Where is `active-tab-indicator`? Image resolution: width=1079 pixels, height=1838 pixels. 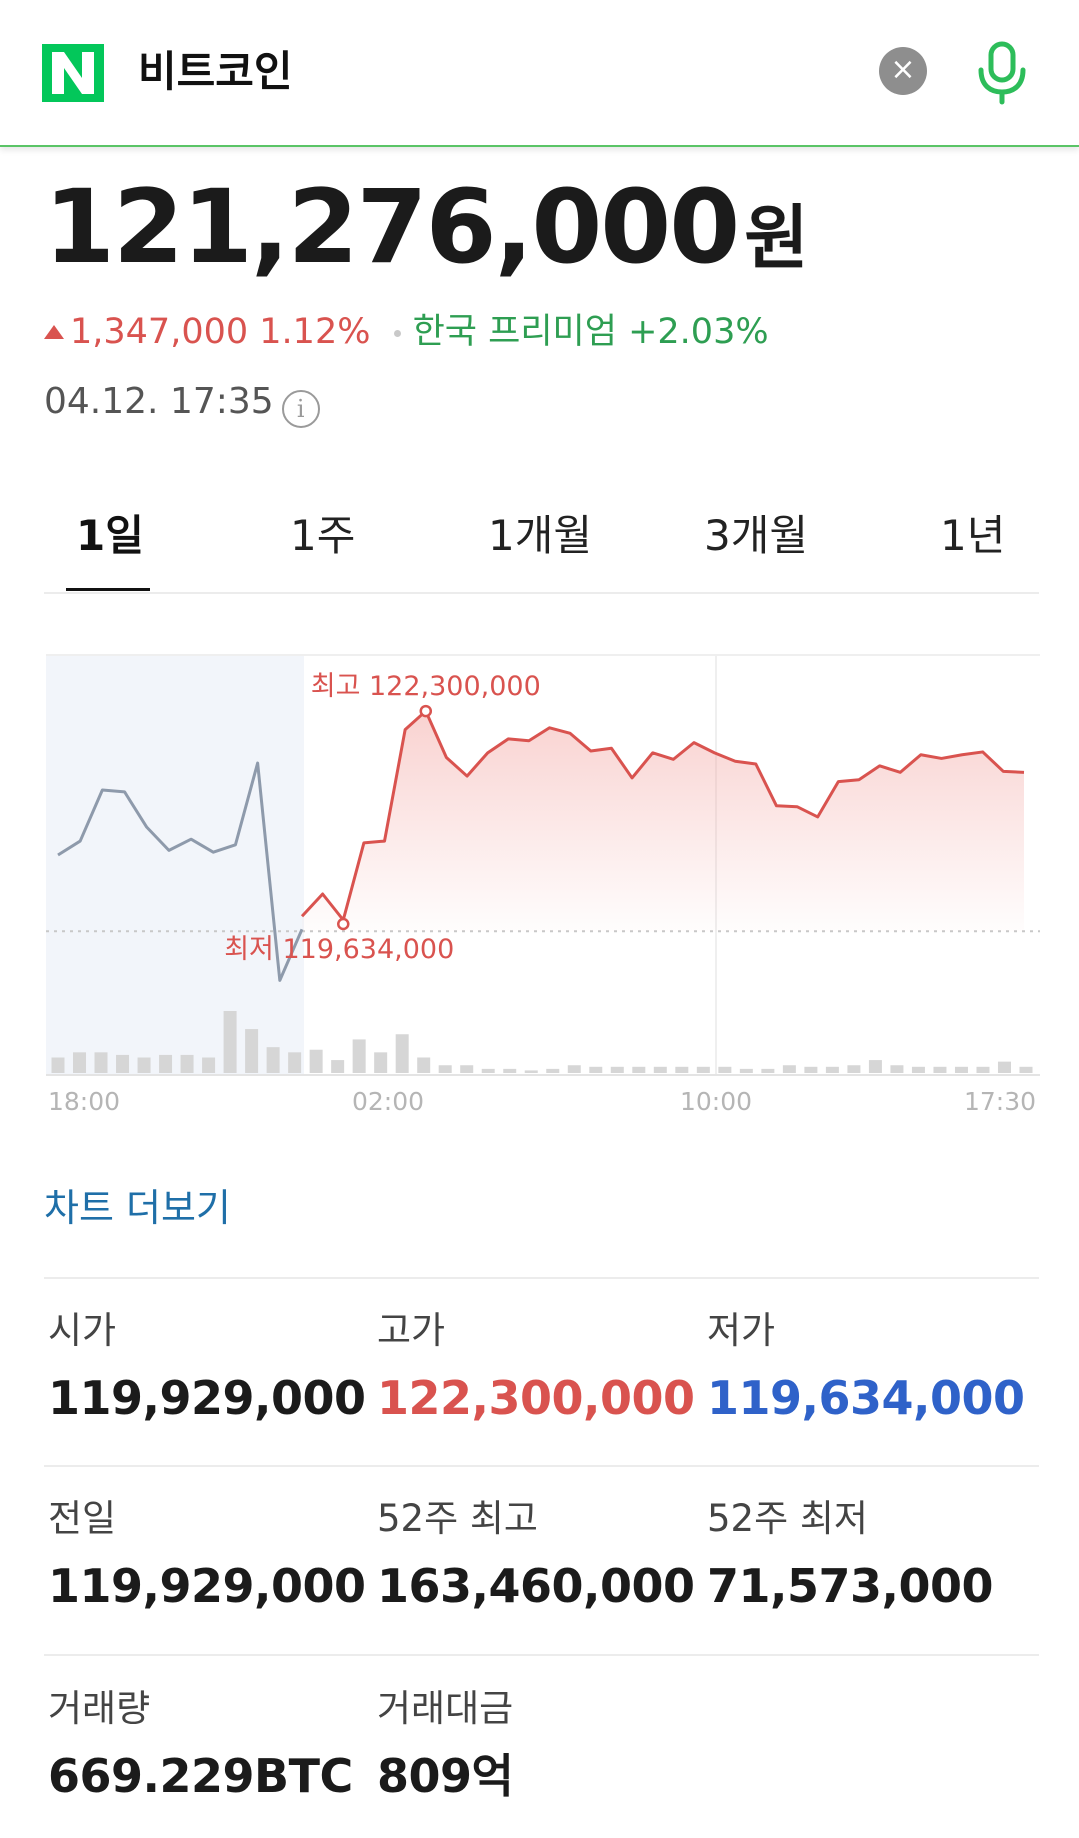 active-tab-indicator is located at coordinates (108, 589).